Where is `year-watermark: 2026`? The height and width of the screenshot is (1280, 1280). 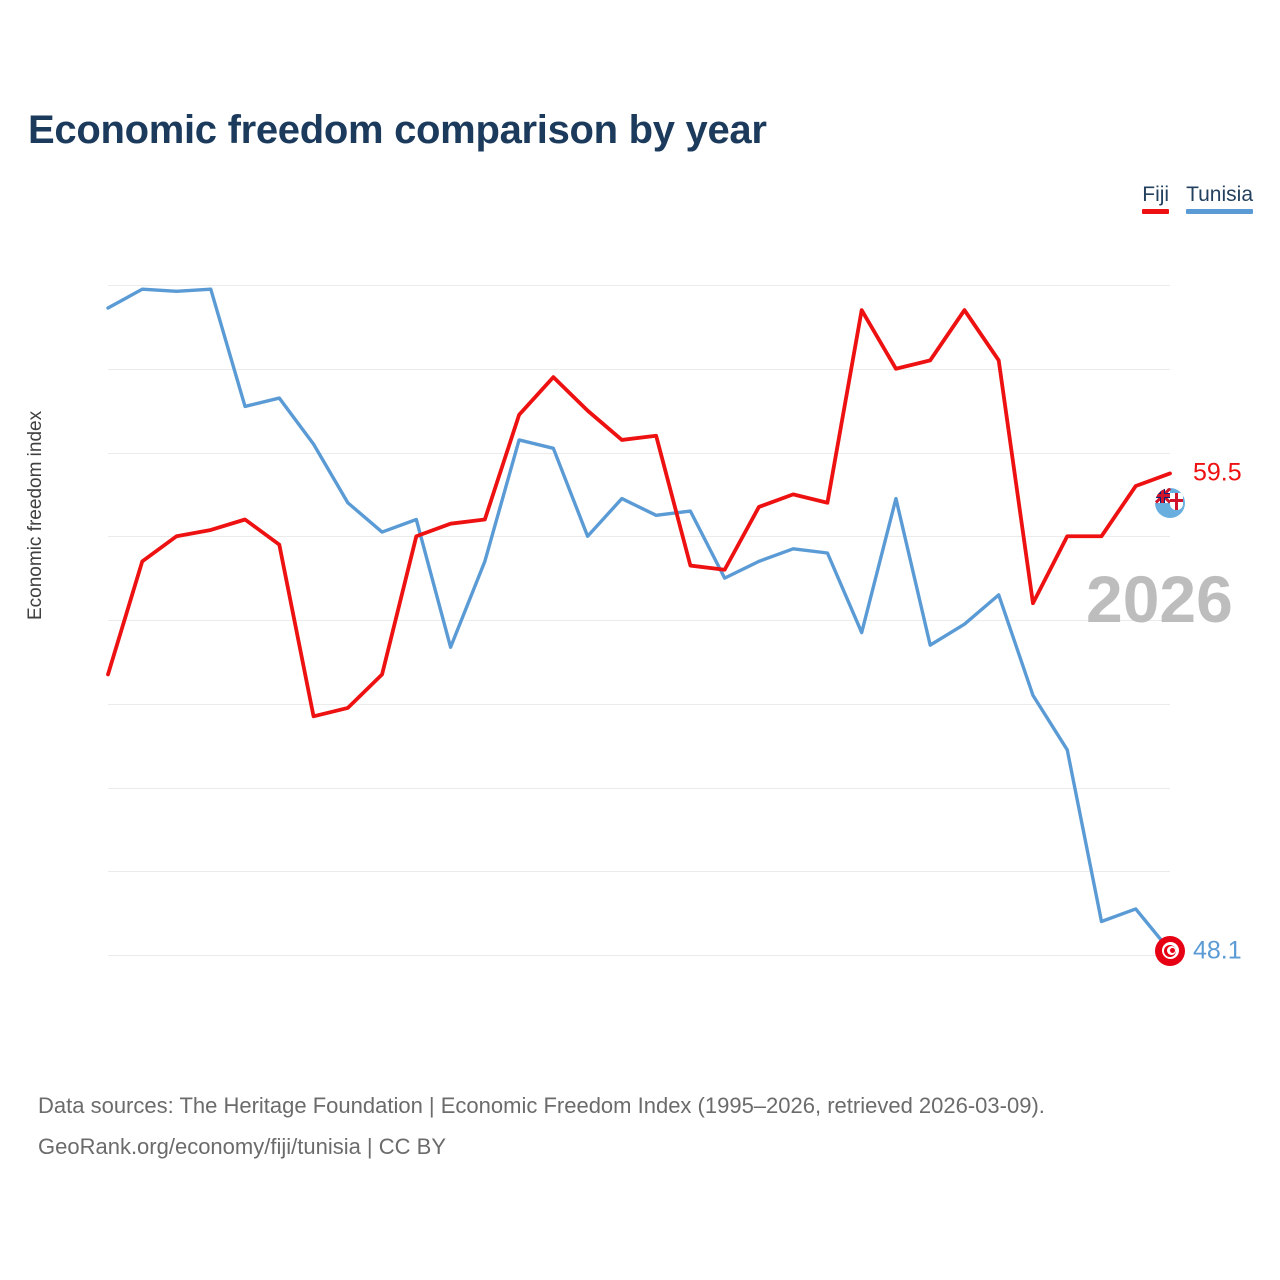 year-watermark: 2026 is located at coordinates (1159, 599).